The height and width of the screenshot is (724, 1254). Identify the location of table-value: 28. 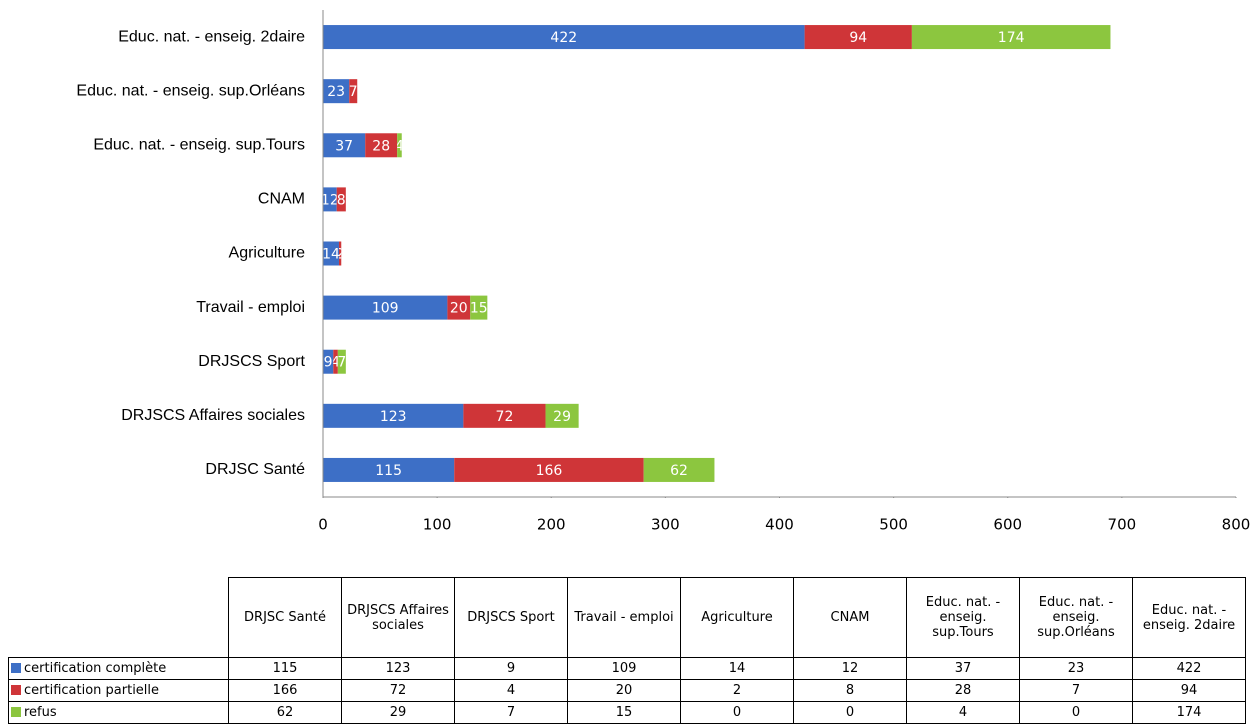
(963, 690).